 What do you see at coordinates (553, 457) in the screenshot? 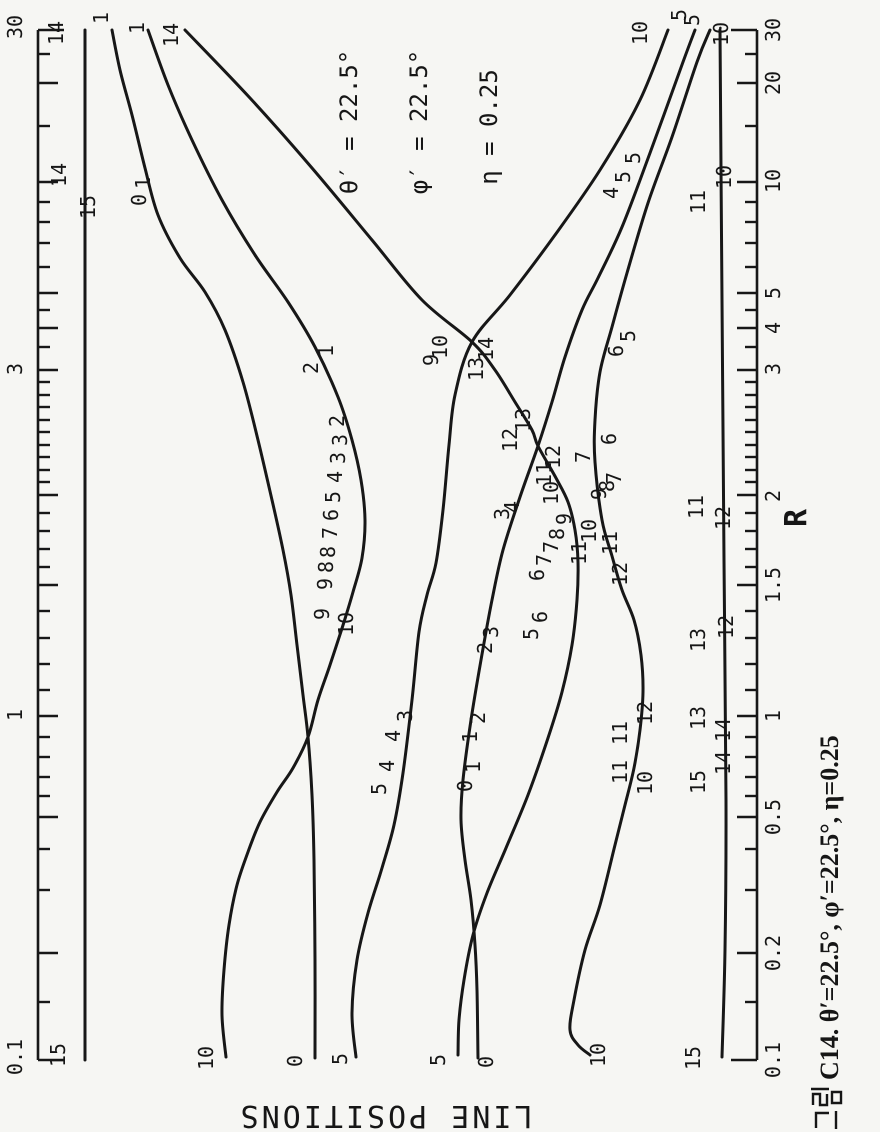
I see `curve-line-5-lower-right-label-5: 12` at bounding box center [553, 457].